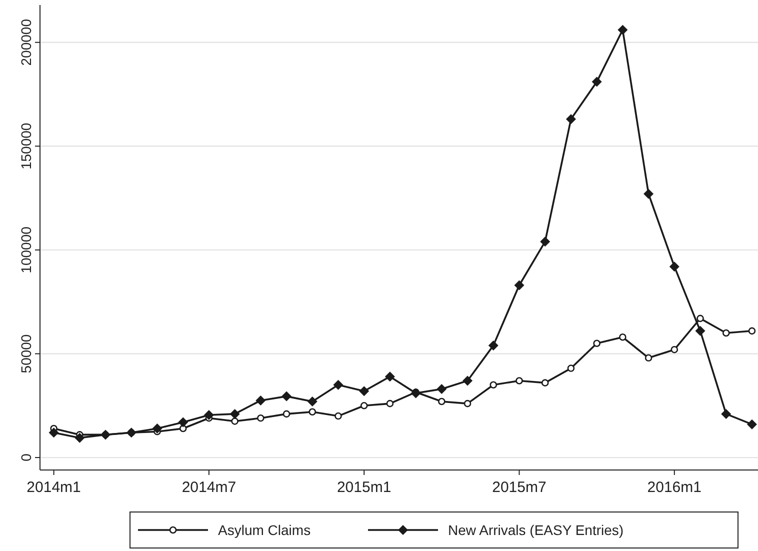 The image size is (758, 551). I want to click on legend-label: Asylum Claims, so click(264, 530).